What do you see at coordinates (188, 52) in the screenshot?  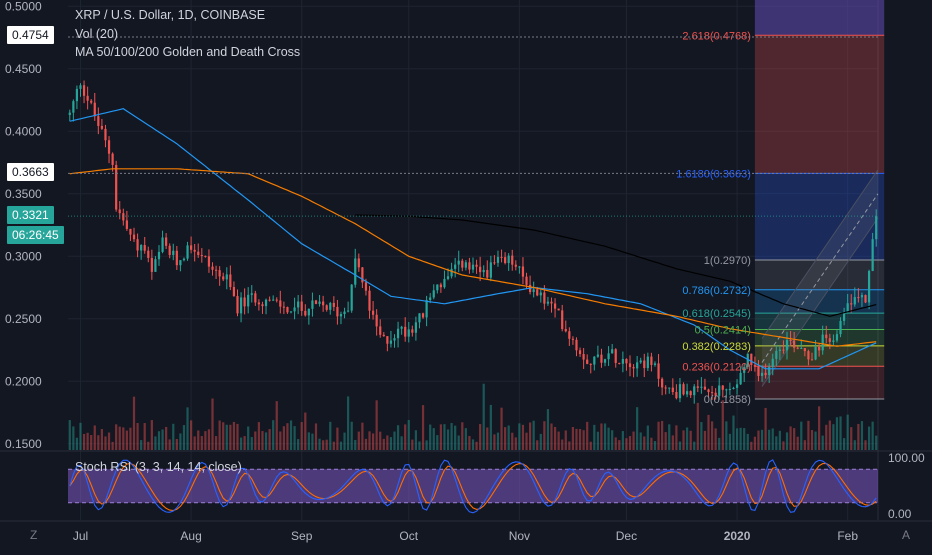 I see `ma-legend: MA 50/100/200 Golden and Death Cross` at bounding box center [188, 52].